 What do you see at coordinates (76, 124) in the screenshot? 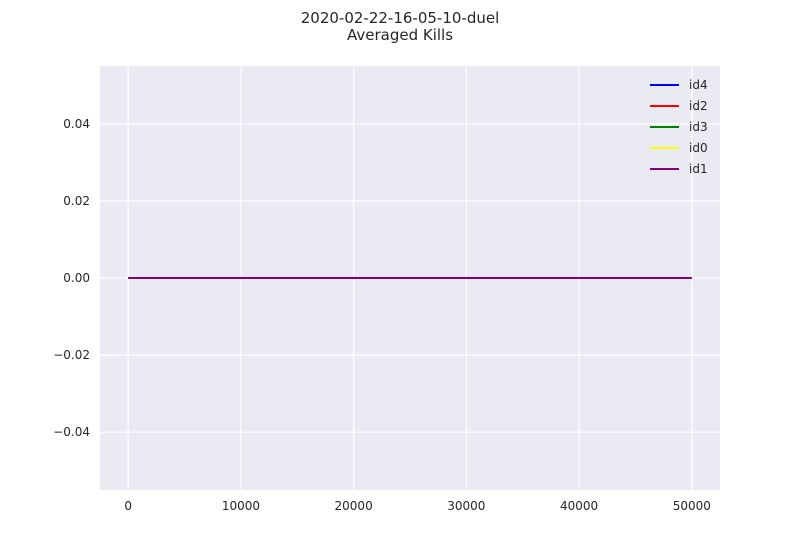
I see `y-tick-label: 0.04` at bounding box center [76, 124].